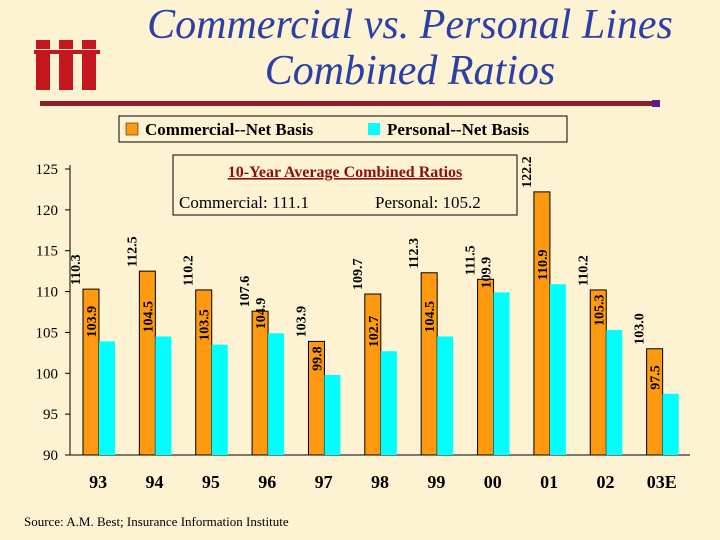 This screenshot has width=720, height=540. What do you see at coordinates (662, 482) in the screenshot?
I see `x-tick-label: 03E` at bounding box center [662, 482].